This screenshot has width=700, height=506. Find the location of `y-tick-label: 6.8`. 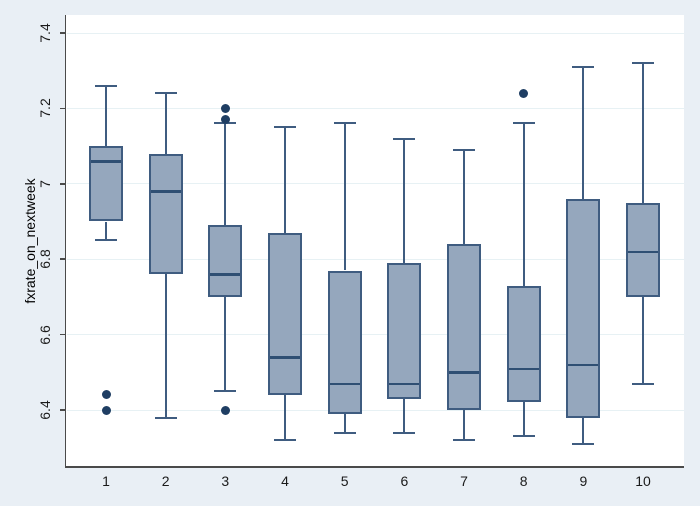

y-tick-label: 6.8 is located at coordinates (45, 259).